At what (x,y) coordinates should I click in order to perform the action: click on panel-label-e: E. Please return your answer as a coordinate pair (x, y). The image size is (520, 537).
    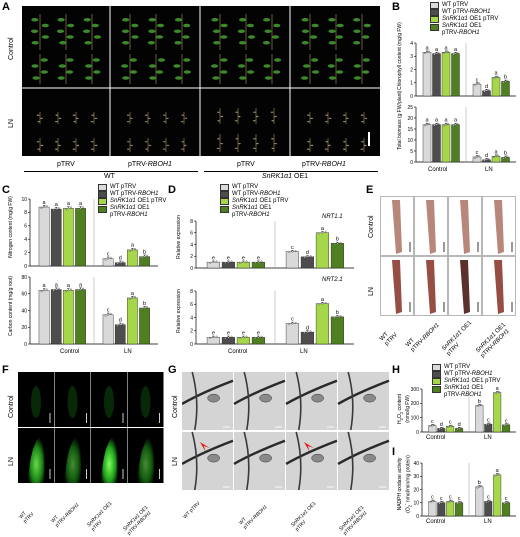
    Looking at the image, I should click on (369, 190).